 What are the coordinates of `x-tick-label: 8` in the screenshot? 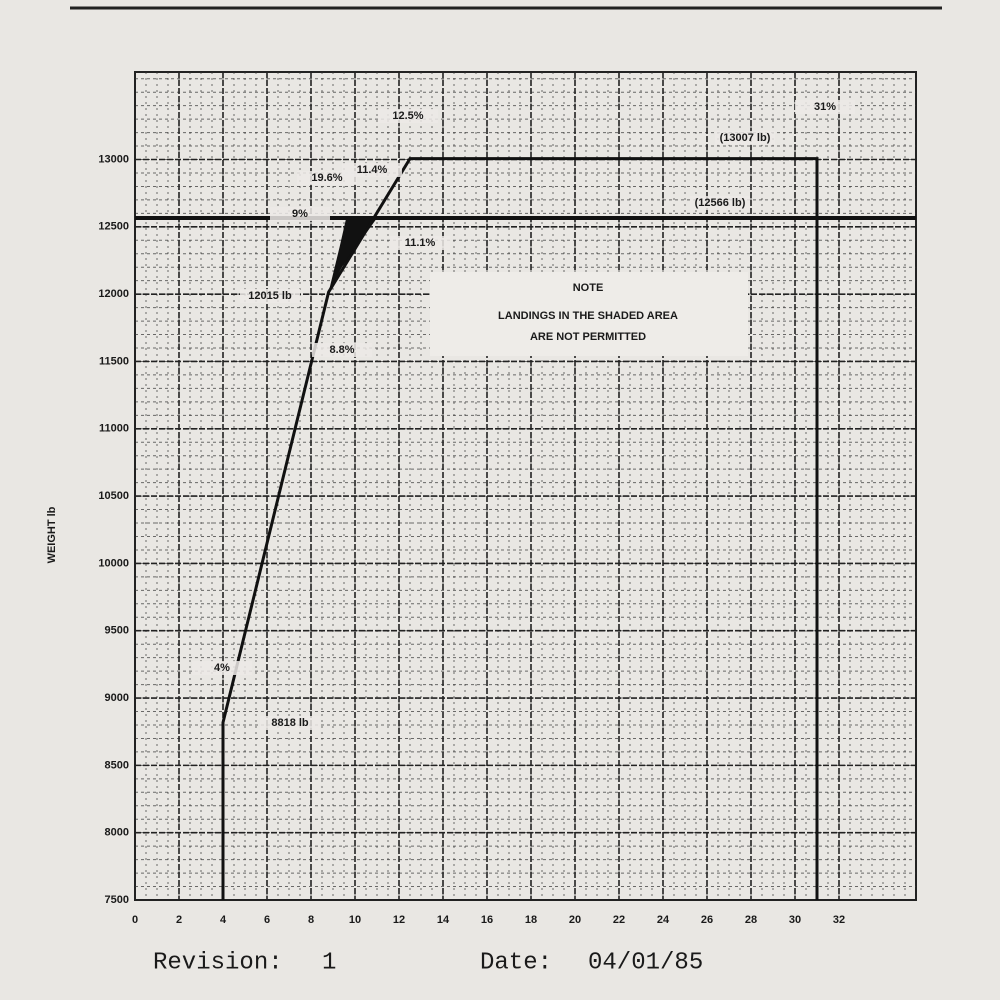 It's located at (311, 920).